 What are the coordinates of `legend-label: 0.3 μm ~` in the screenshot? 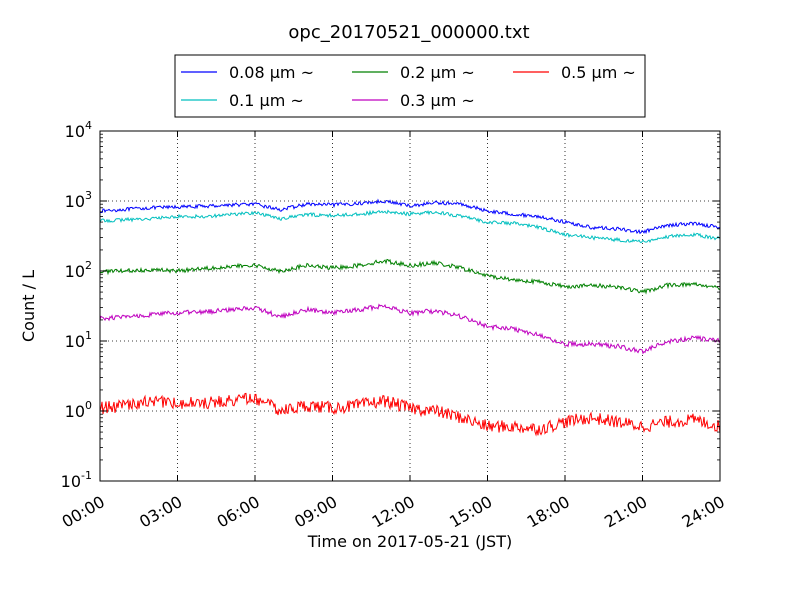 It's located at (437, 100).